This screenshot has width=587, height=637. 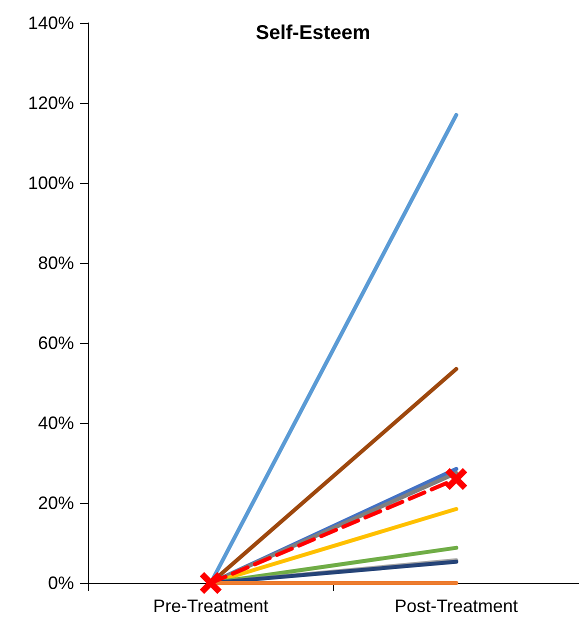 I want to click on y-tick-label: 0%, so click(x=61, y=583).